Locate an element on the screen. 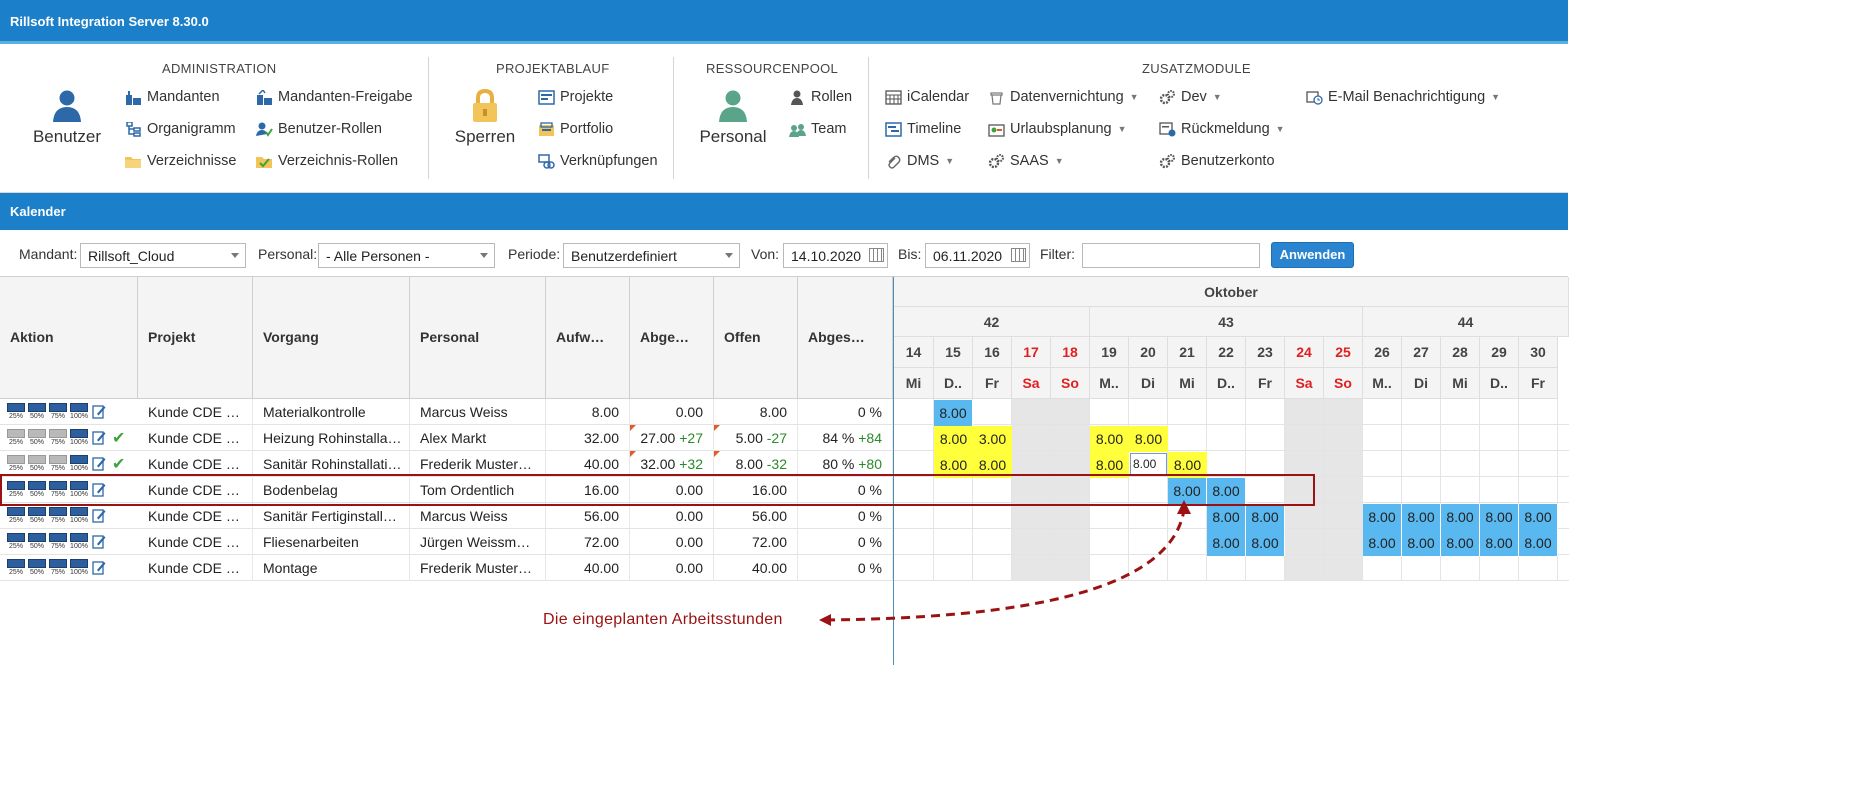  saas-menu: SAAS ▼ is located at coordinates (1026, 161).